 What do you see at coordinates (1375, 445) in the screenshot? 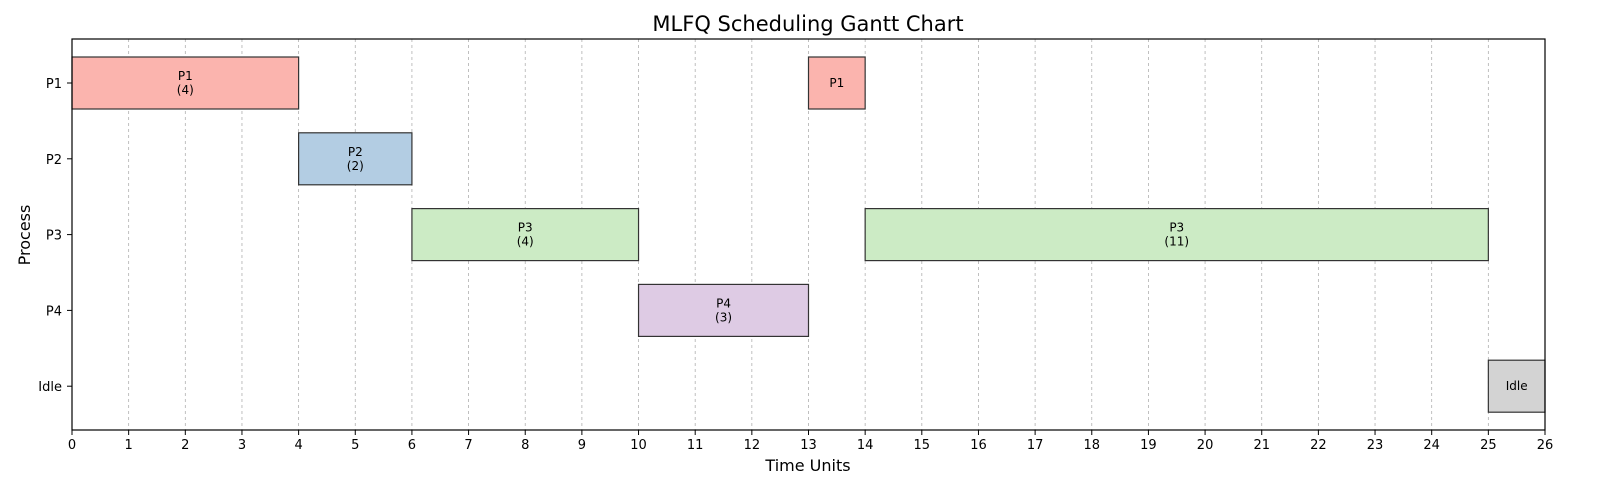
I see `x-tick-label-23: 23` at bounding box center [1375, 445].